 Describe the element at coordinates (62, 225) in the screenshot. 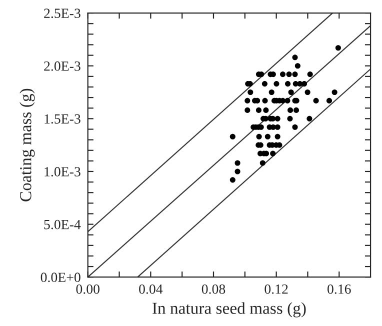

I see `y-tick-label: 5.0E-4` at that location.